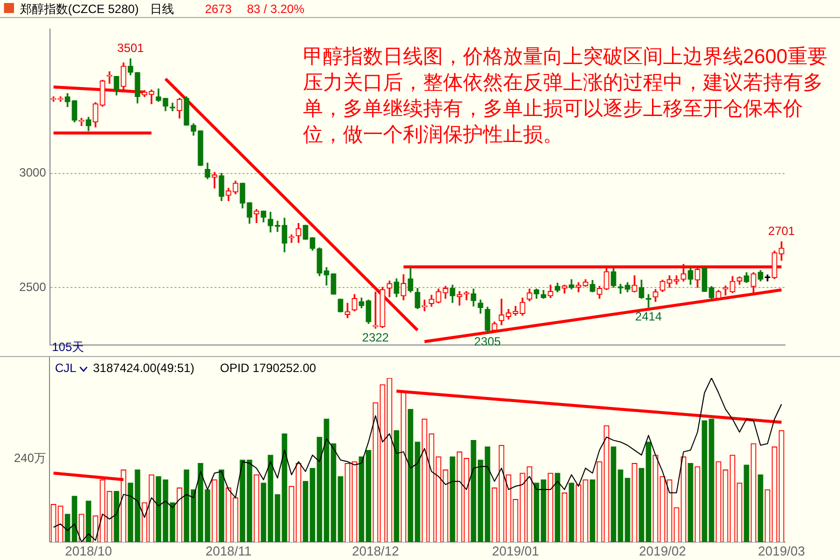  What do you see at coordinates (30, 458) in the screenshot?
I see `text: 240万` at bounding box center [30, 458].